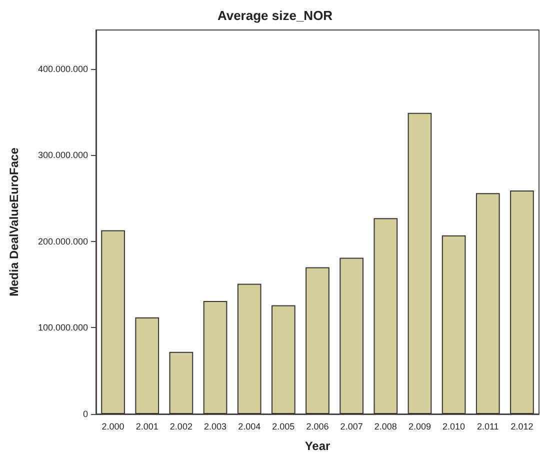 This screenshot has width=548, height=457. What do you see at coordinates (351, 427) in the screenshot?
I see `x-tick-label: 2.007` at bounding box center [351, 427].